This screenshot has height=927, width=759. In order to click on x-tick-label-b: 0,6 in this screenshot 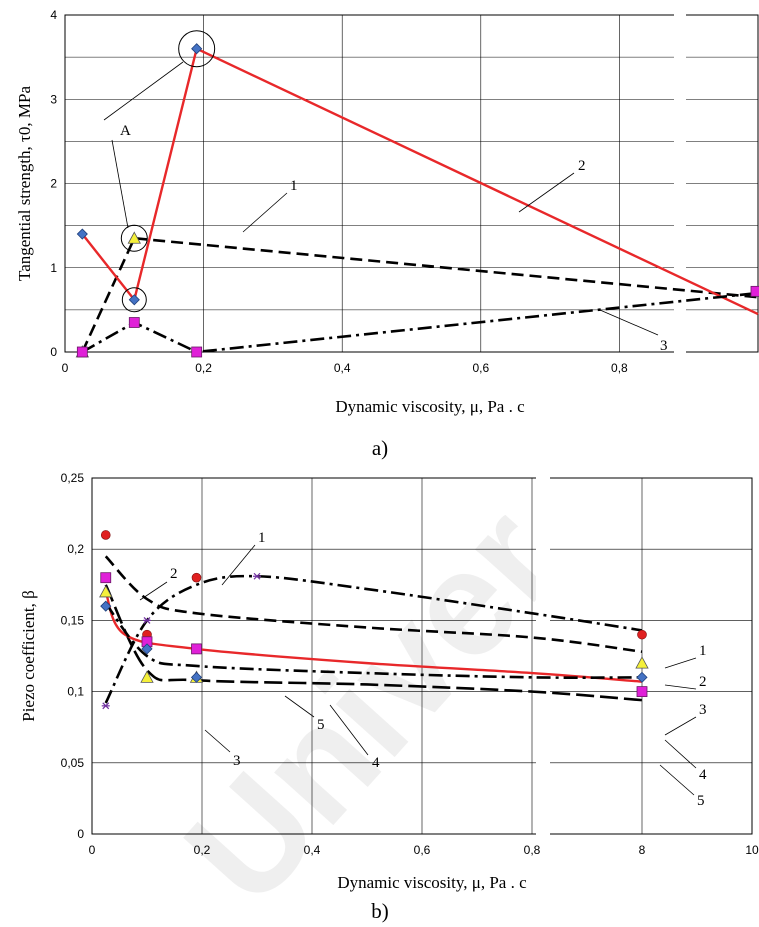, I will do `click(422, 850)`.